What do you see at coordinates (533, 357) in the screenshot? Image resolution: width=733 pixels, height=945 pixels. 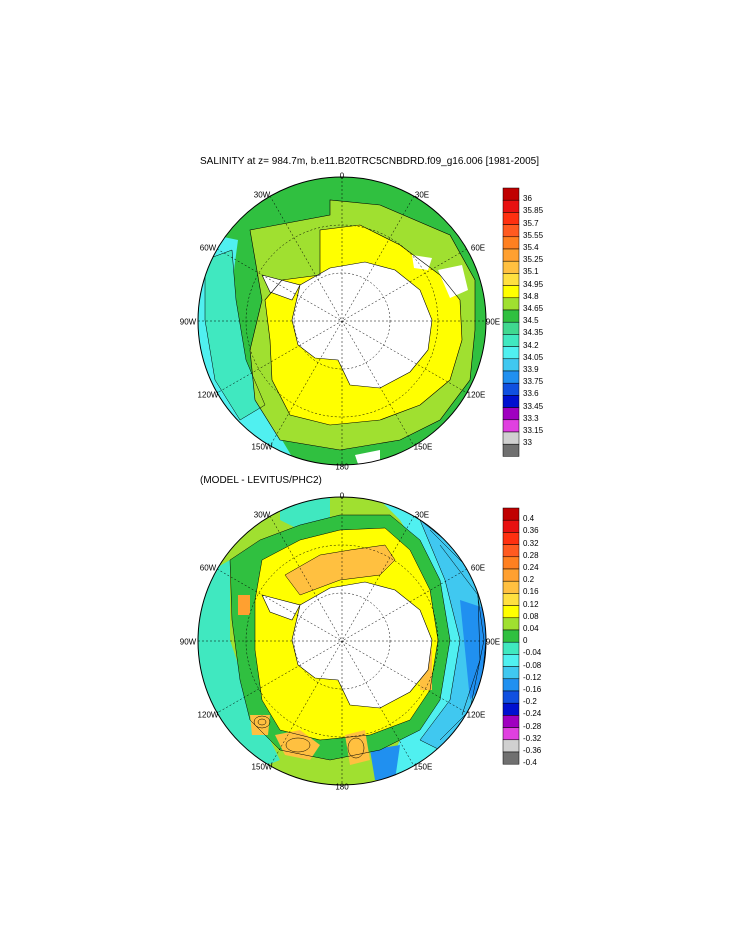 I see `salinity-colorbar-label: 34.05` at bounding box center [533, 357].